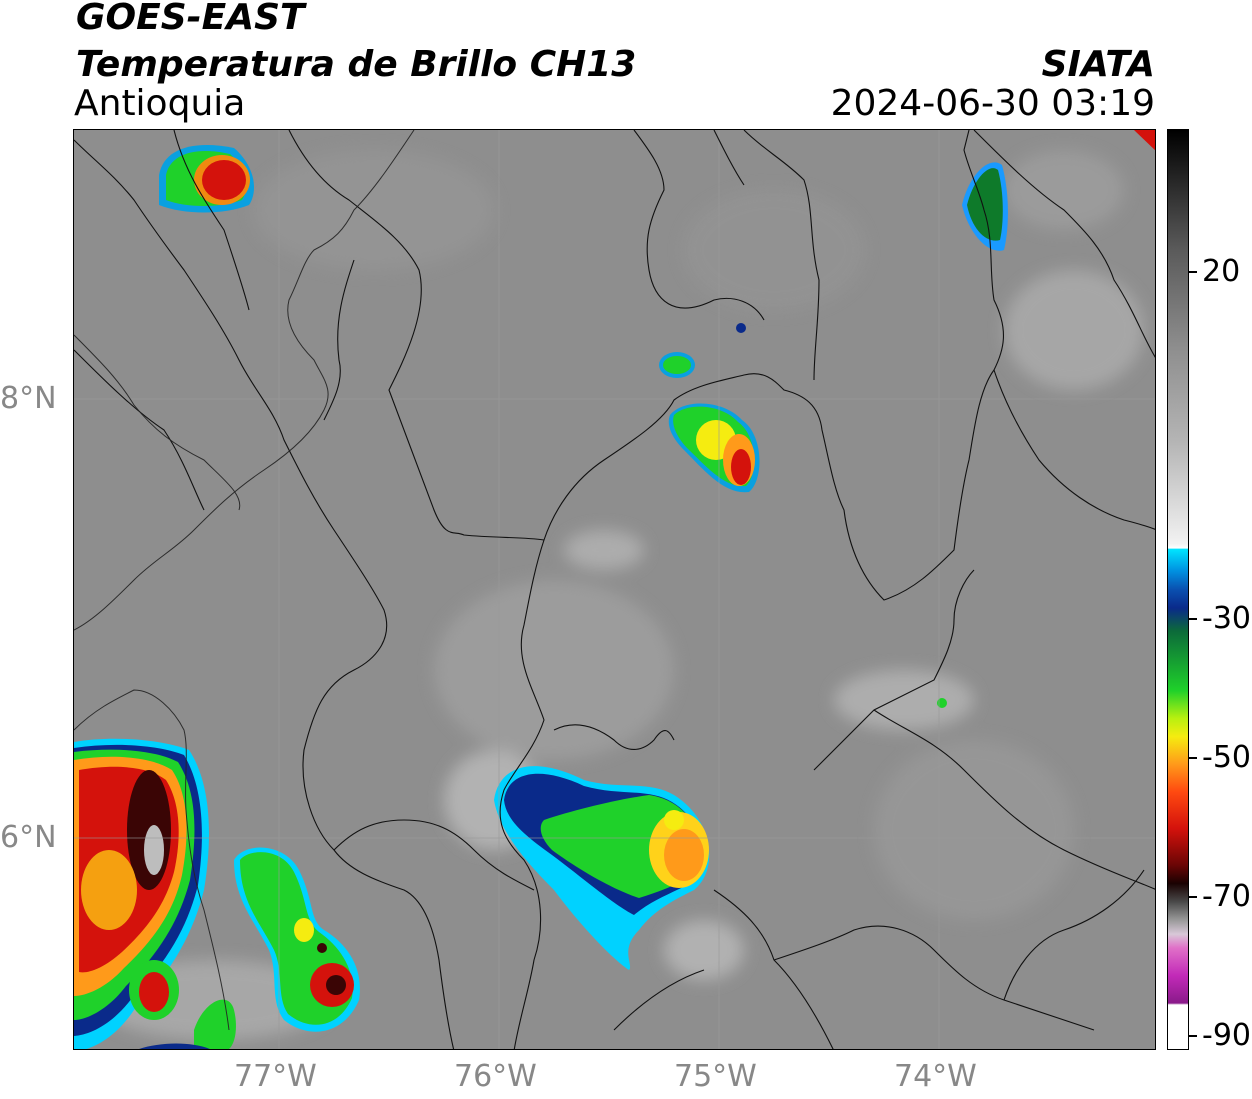  I want to click on storm-cell-northwest, so click(206, 179).